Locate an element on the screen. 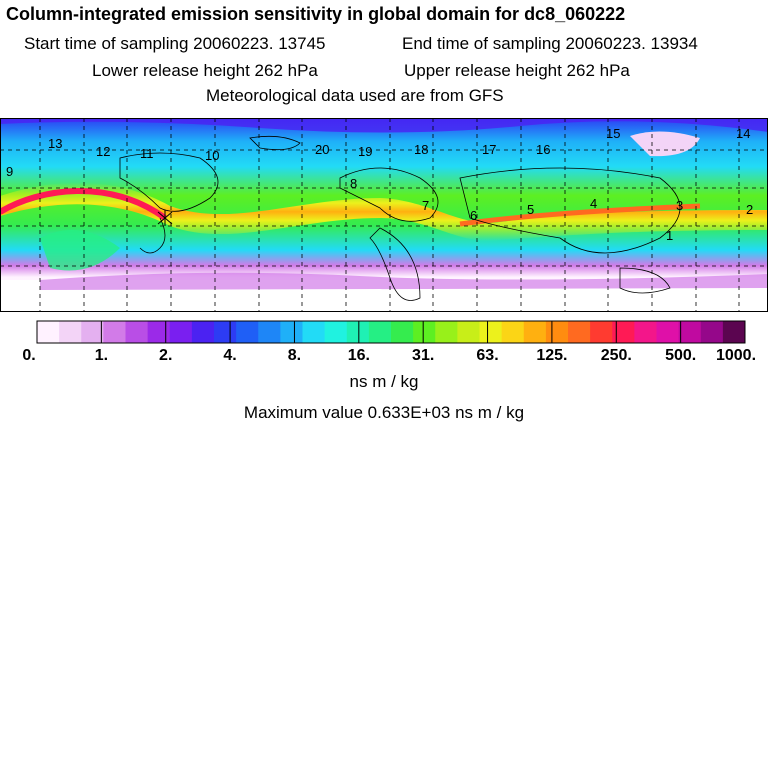 This screenshot has width=768, height=768. trajectory-label: 17 is located at coordinates (489, 149).